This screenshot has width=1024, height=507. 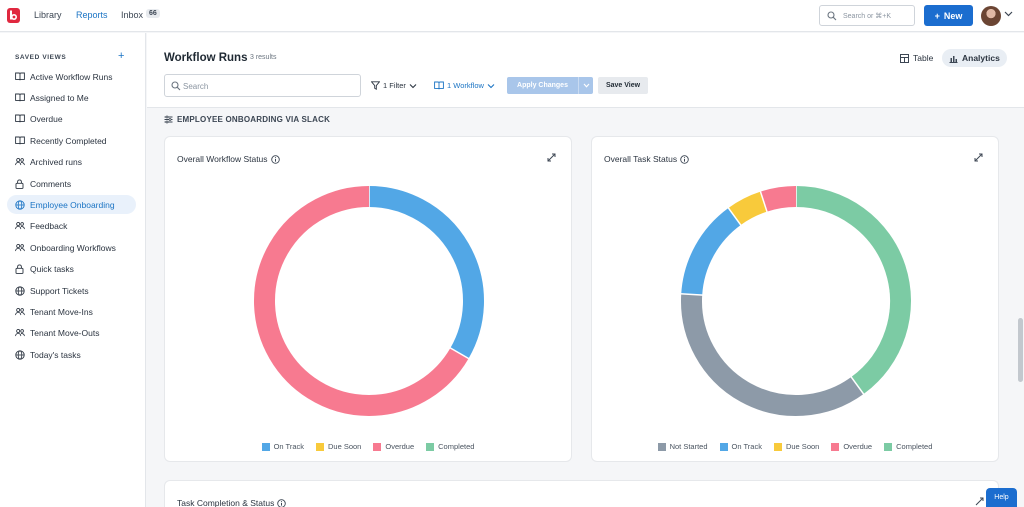 I want to click on legend-item-not-started: Not Started, so click(x=682, y=446).